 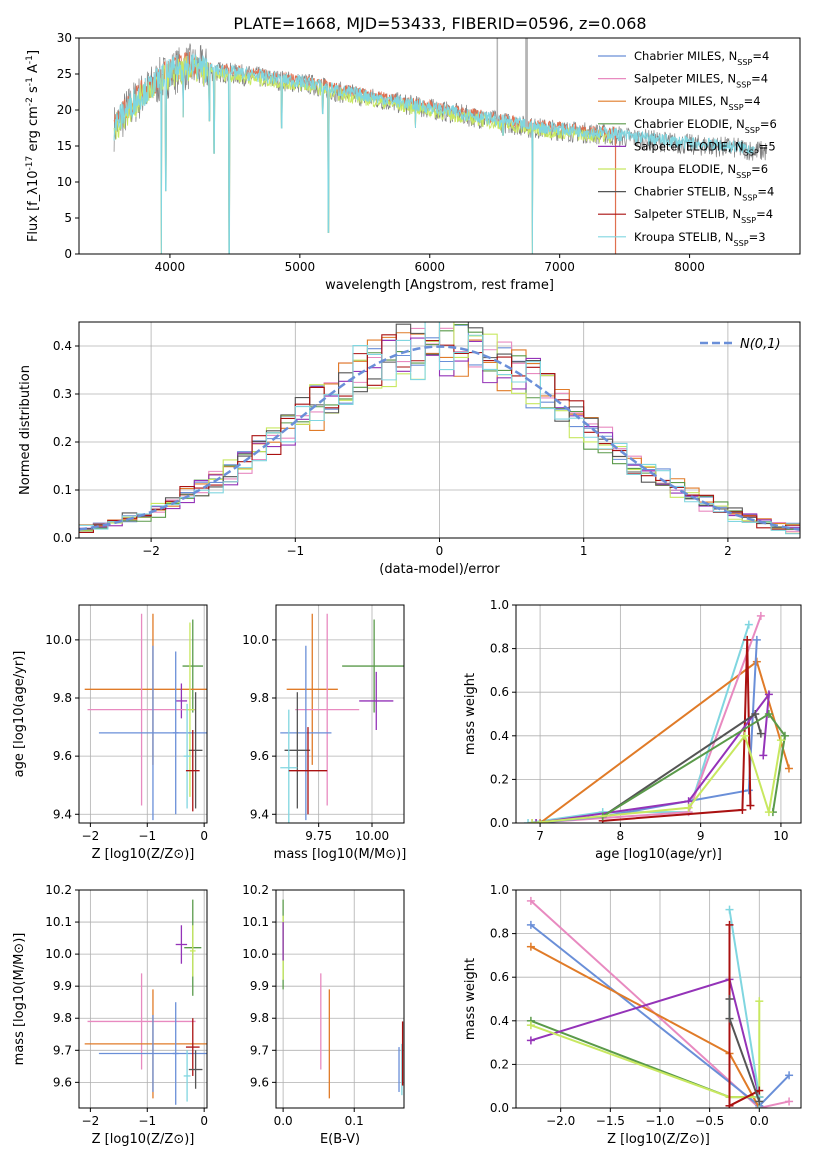 I want to click on x-tick-label: −0.5, so click(x=709, y=1121).